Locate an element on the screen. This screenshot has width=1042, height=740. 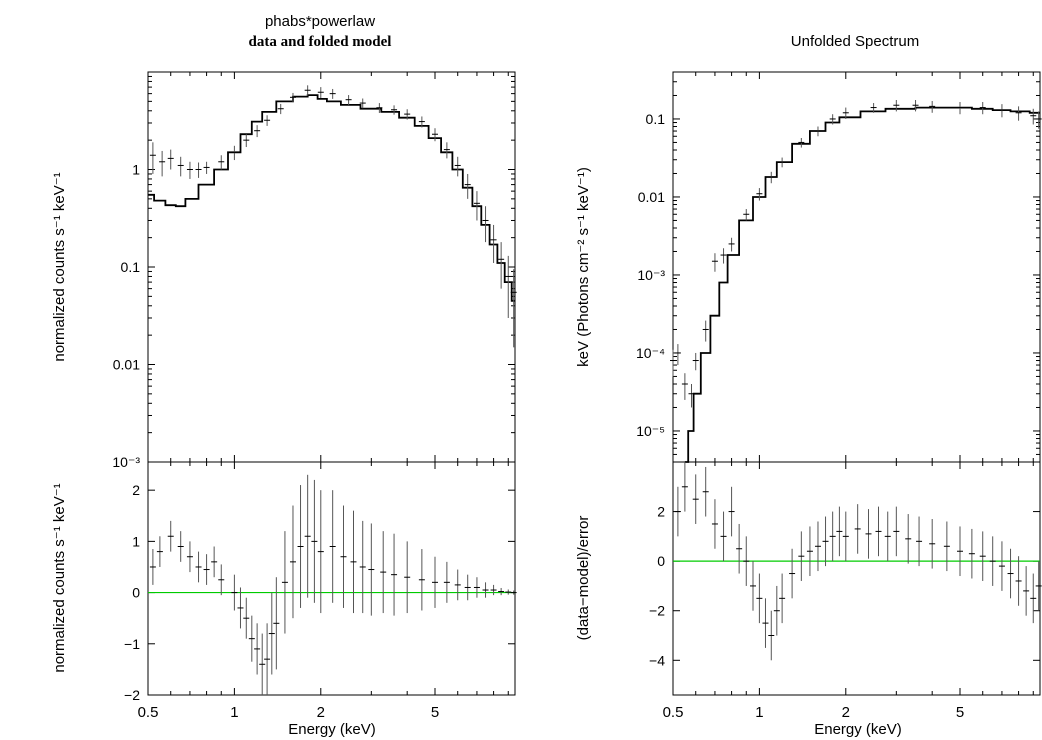
right-bottom-frame is located at coordinates (856, 578).